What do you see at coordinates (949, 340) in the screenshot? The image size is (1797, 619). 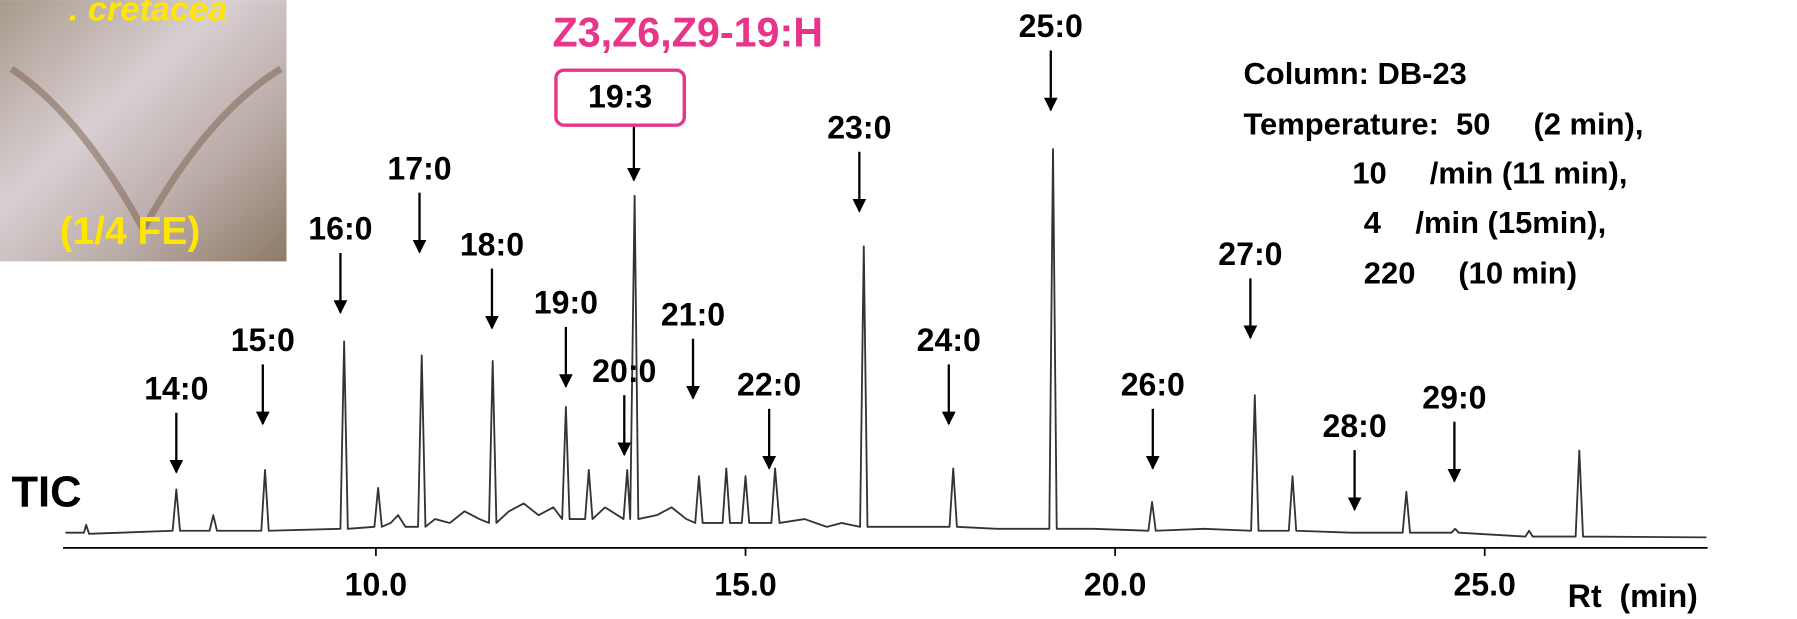 I see `peak-label: 24:0` at bounding box center [949, 340].